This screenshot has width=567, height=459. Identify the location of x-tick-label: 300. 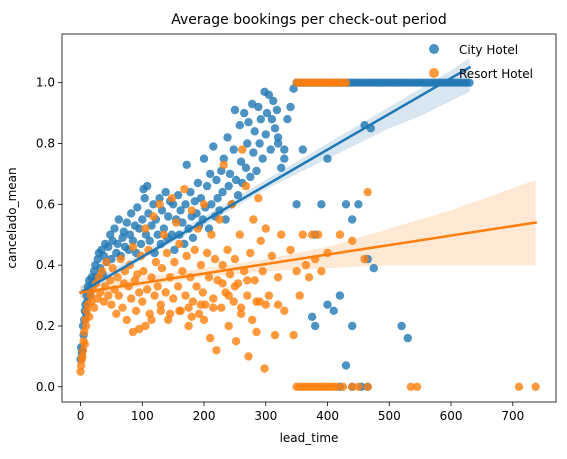
(265, 416).